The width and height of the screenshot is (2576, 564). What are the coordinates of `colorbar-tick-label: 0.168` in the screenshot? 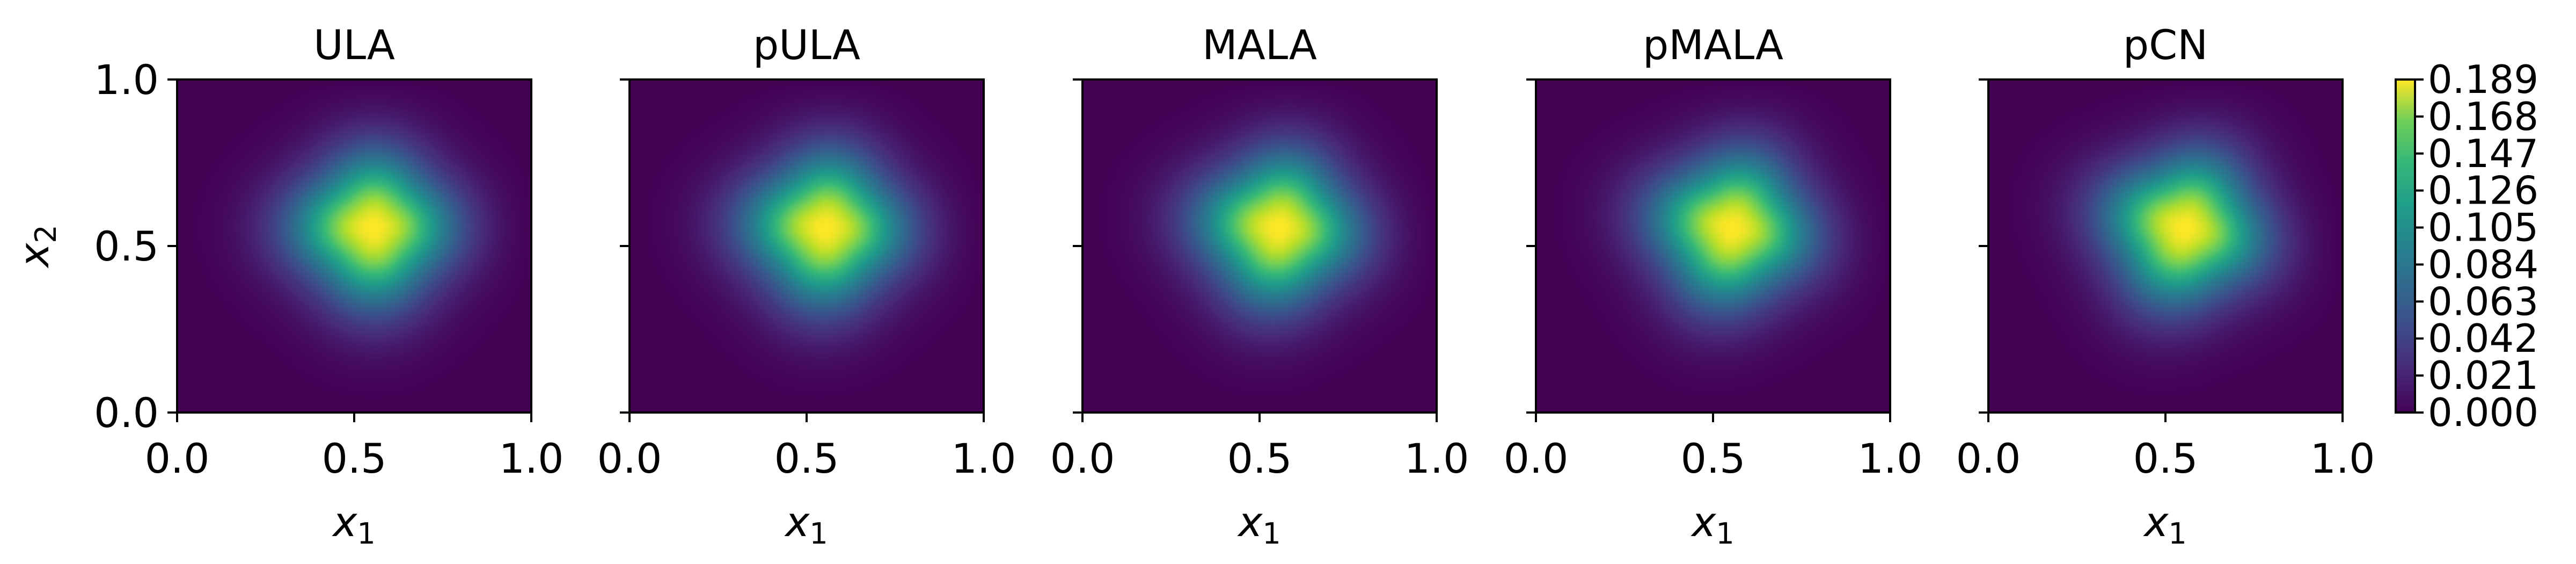 It's located at (2483, 116).